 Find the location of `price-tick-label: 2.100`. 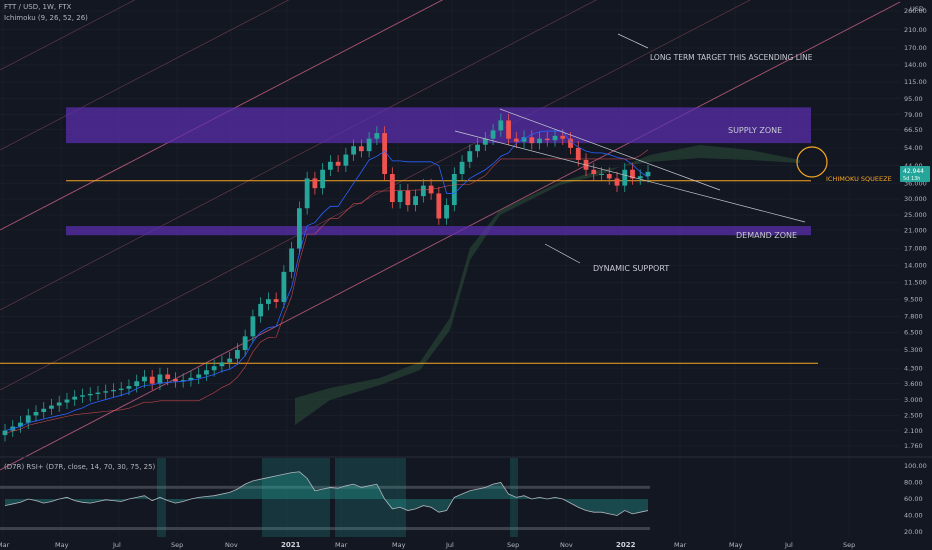

price-tick-label: 2.100 is located at coordinates (913, 431).